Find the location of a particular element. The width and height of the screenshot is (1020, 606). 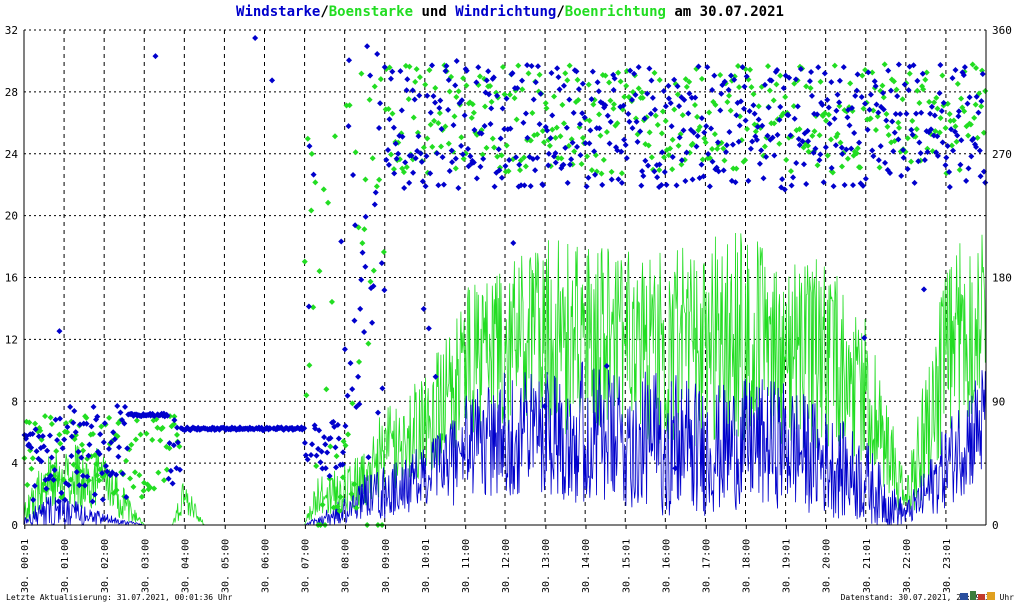

x-tick-label: 30. 14:00 is located at coordinates (586, 566).